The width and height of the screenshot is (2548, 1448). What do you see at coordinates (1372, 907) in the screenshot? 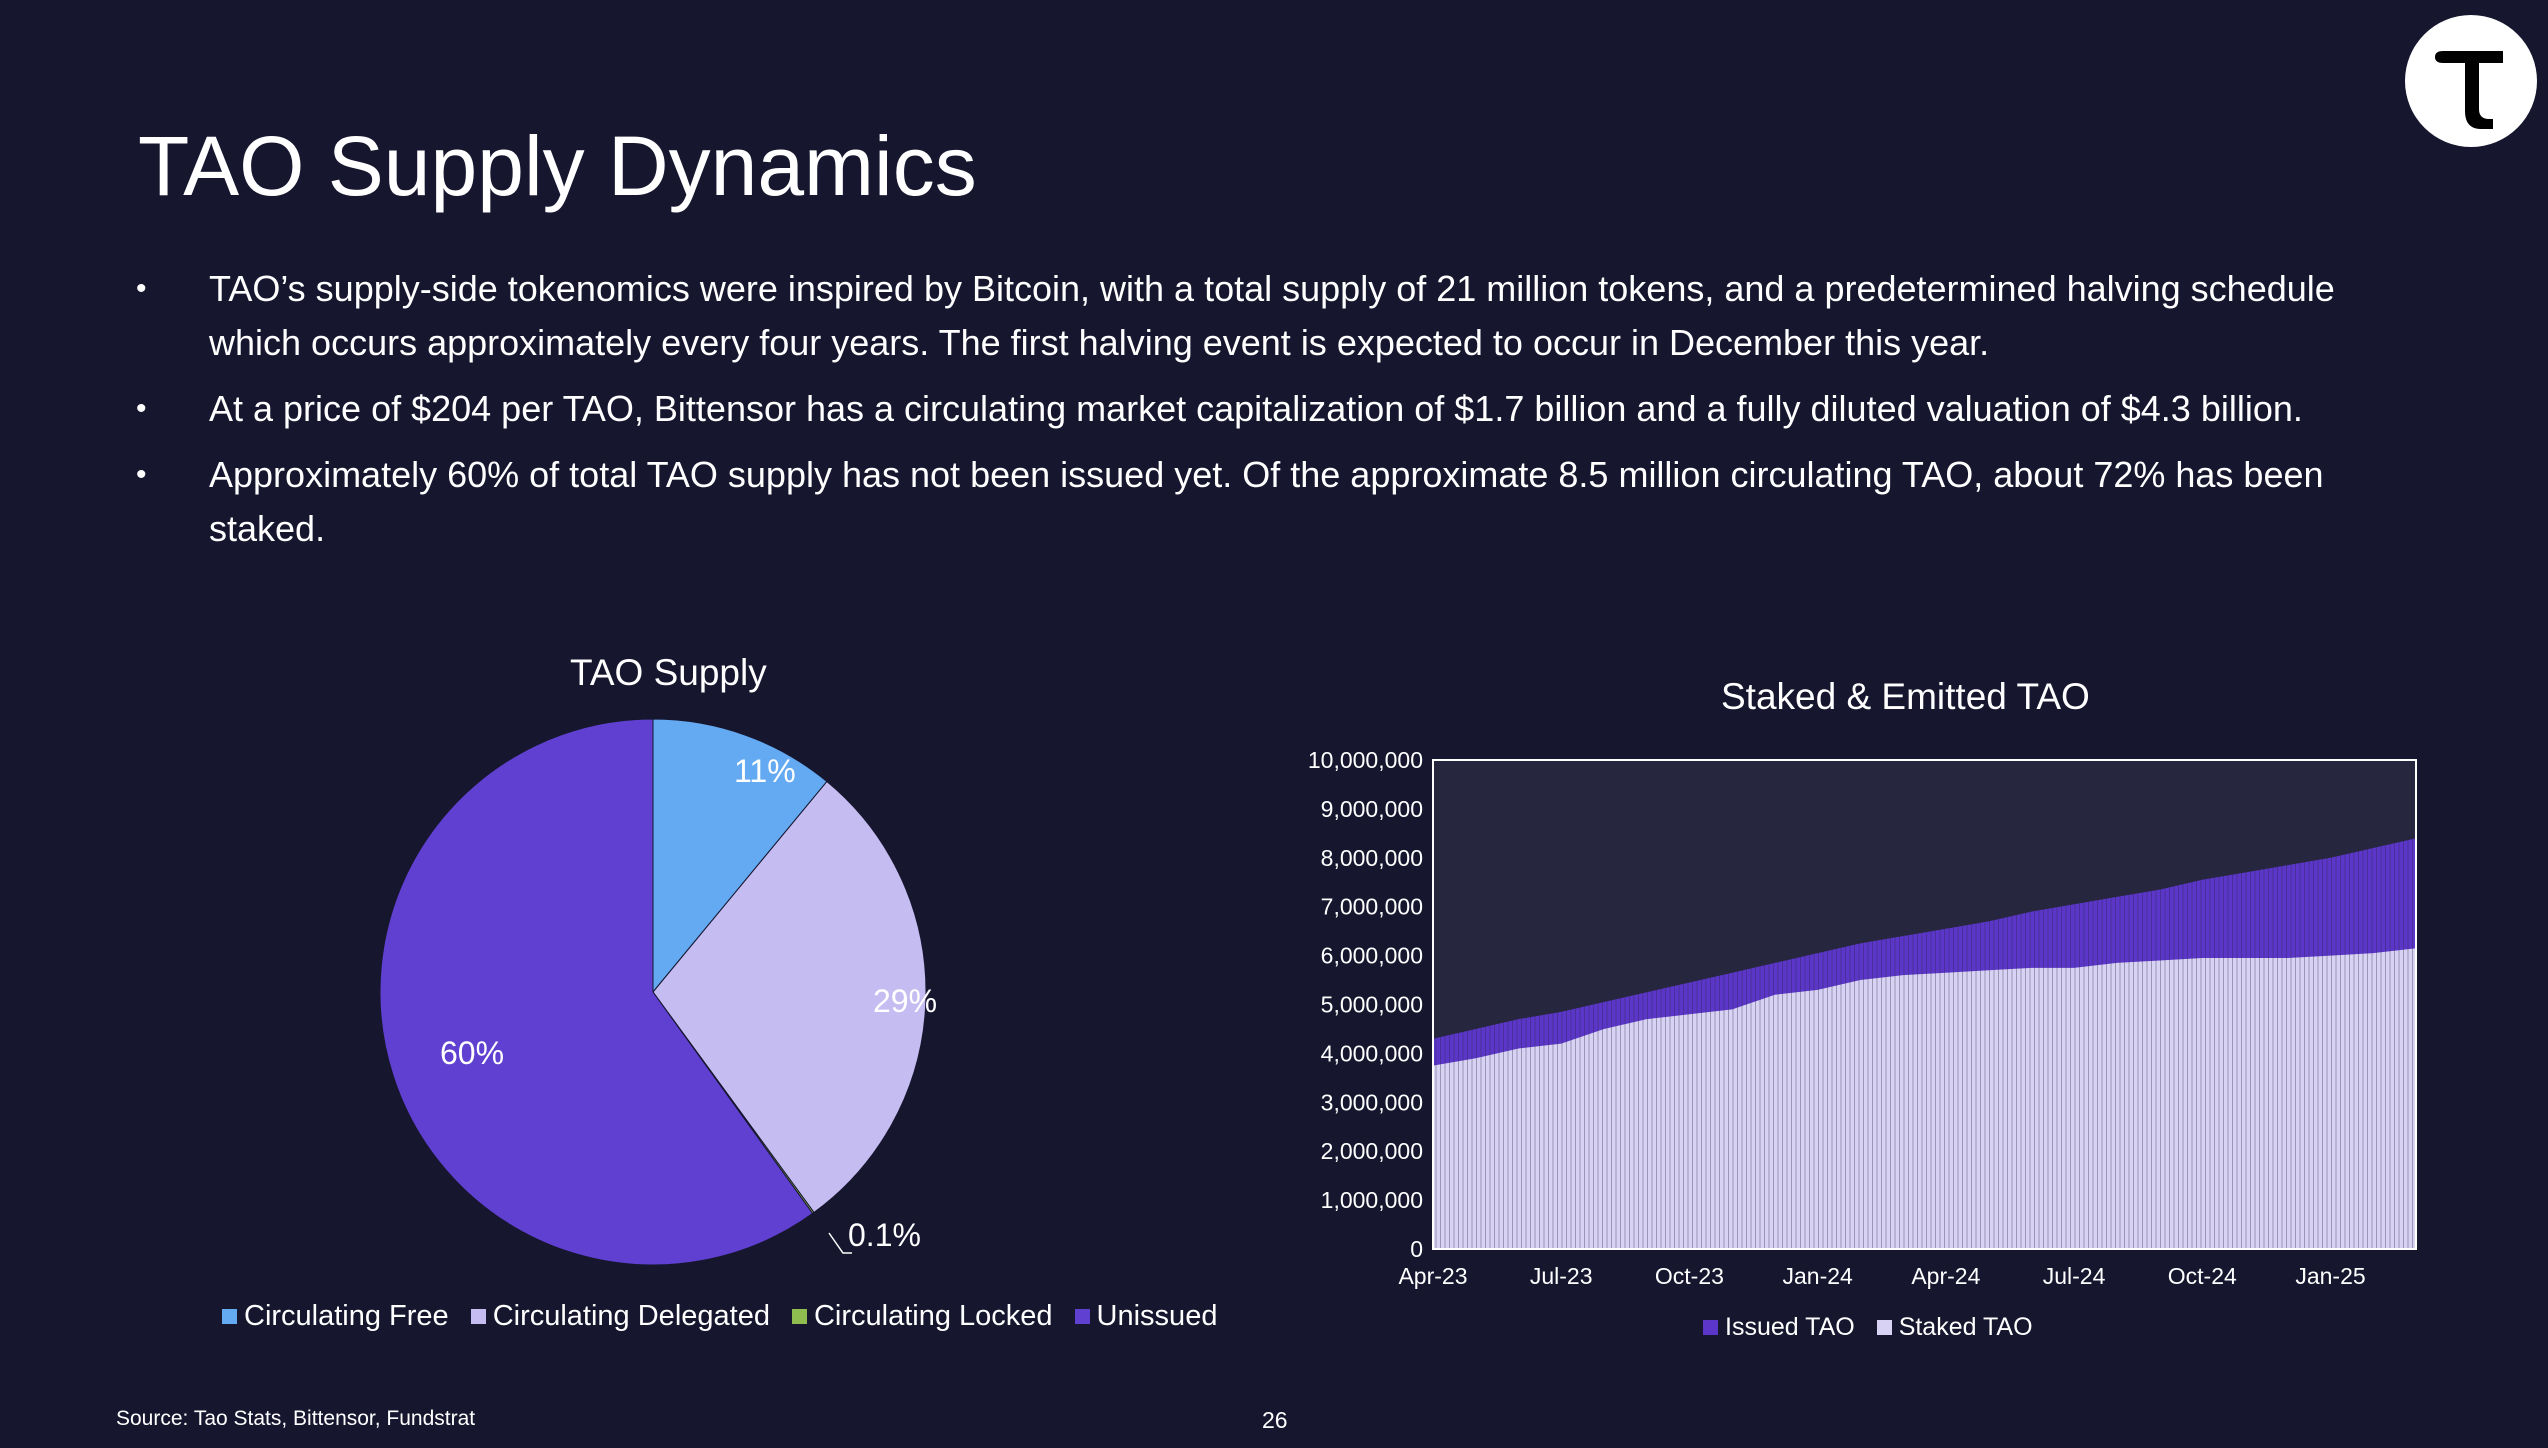
I see `y-tick-label: 7,000,000` at bounding box center [1372, 907].